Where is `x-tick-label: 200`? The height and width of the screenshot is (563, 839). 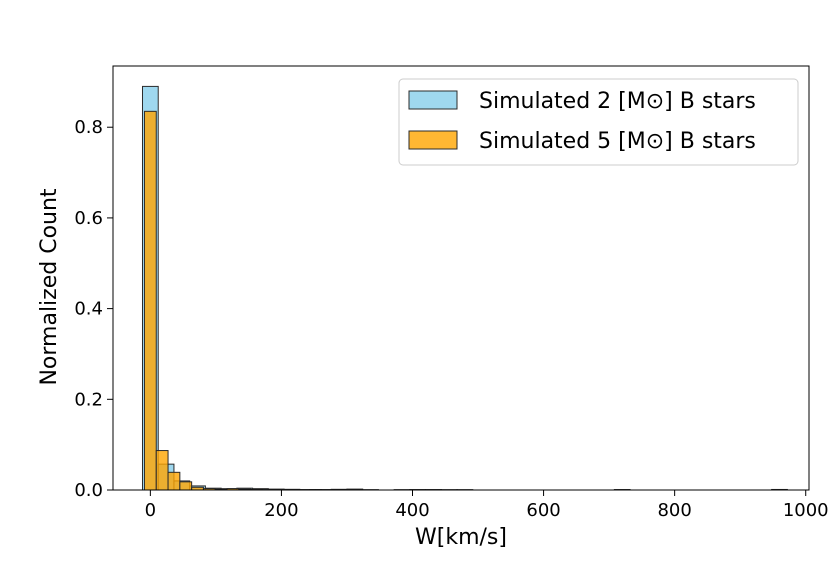
x-tick-label: 200 is located at coordinates (281, 510).